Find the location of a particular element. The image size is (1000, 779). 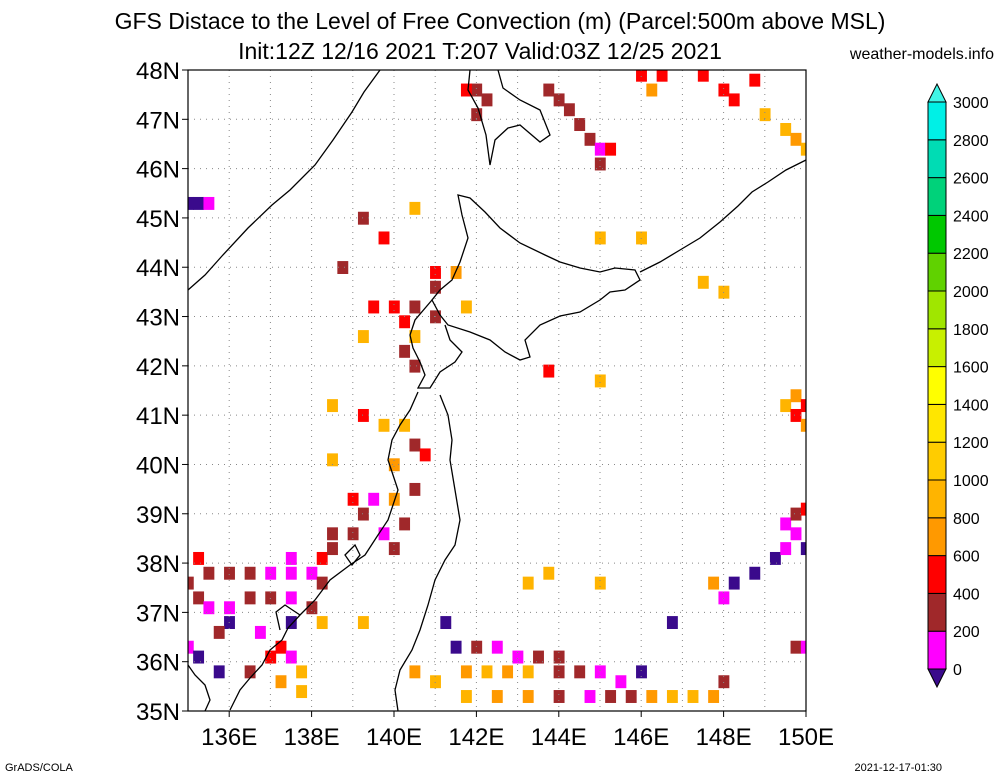

lon-tick-label: 140E is located at coordinates (394, 737).